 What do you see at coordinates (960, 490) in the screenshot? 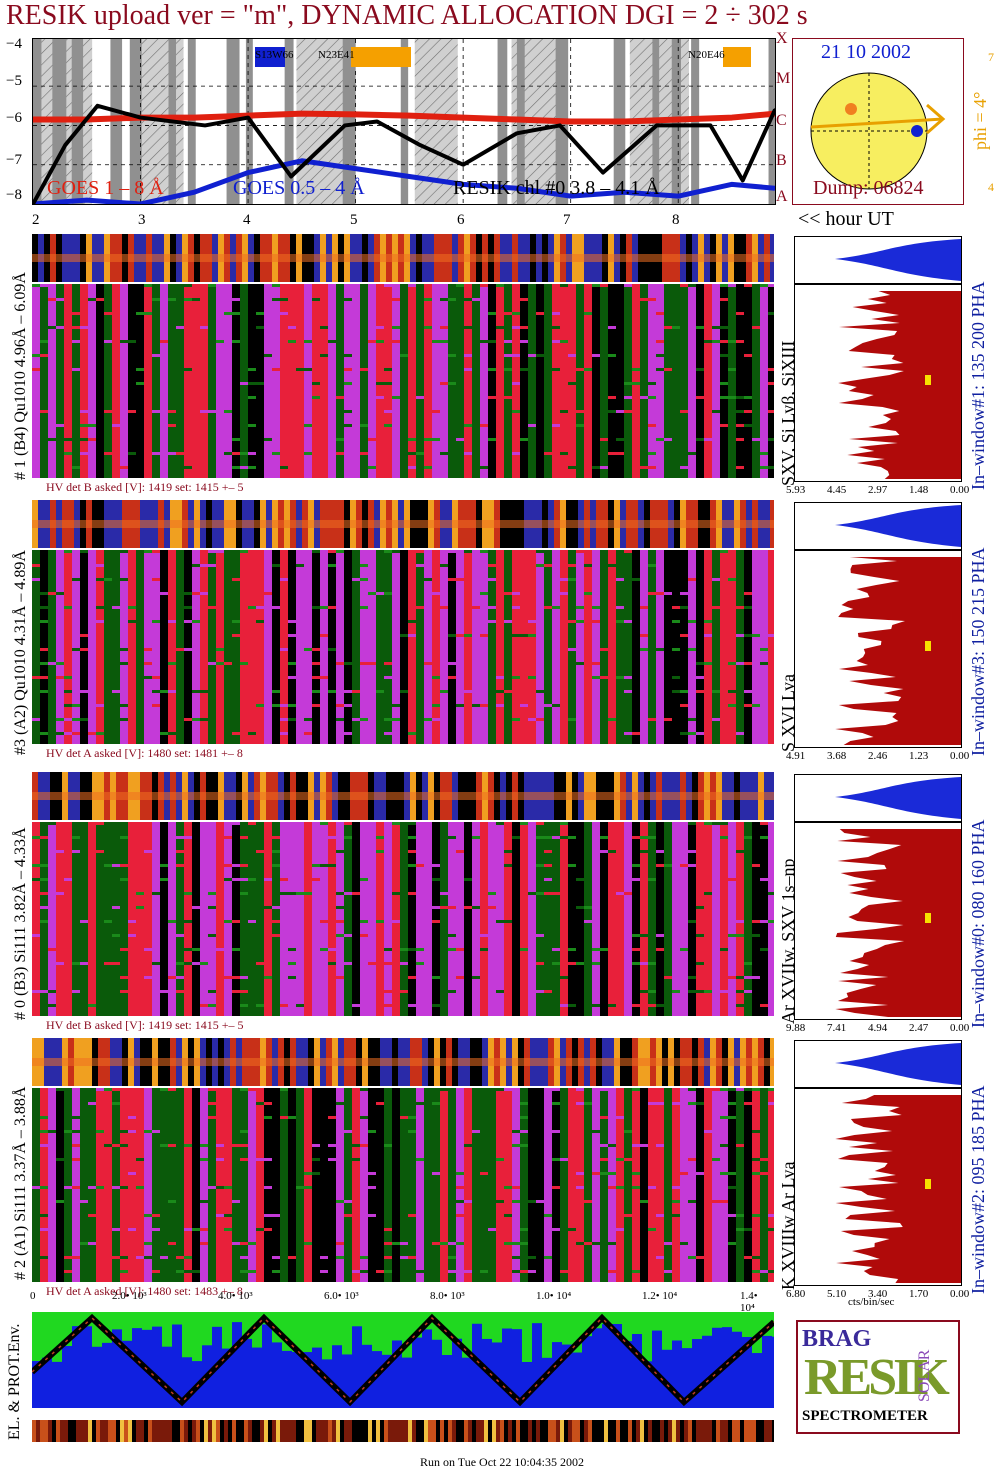
I see `hist-tick: 0.00` at bounding box center [960, 490].